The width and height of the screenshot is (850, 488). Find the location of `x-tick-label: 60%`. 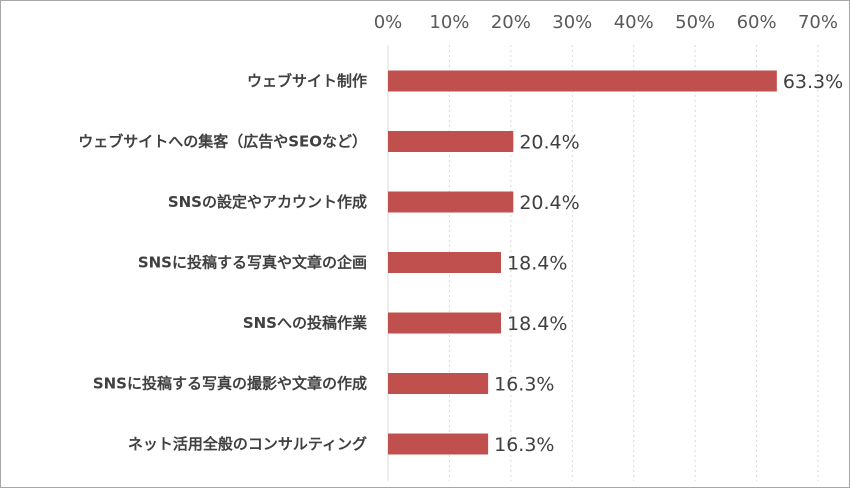

x-tick-label: 60% is located at coordinates (757, 22).